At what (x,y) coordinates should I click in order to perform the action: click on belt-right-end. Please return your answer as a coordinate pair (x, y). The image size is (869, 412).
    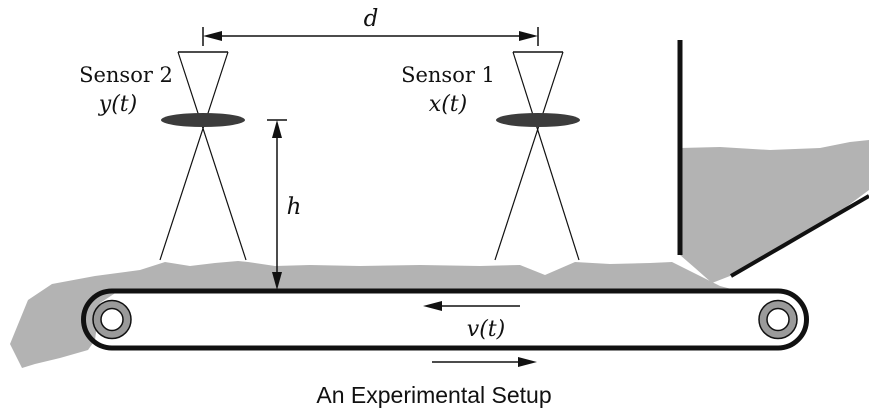
    Looking at the image, I should click on (793, 319).